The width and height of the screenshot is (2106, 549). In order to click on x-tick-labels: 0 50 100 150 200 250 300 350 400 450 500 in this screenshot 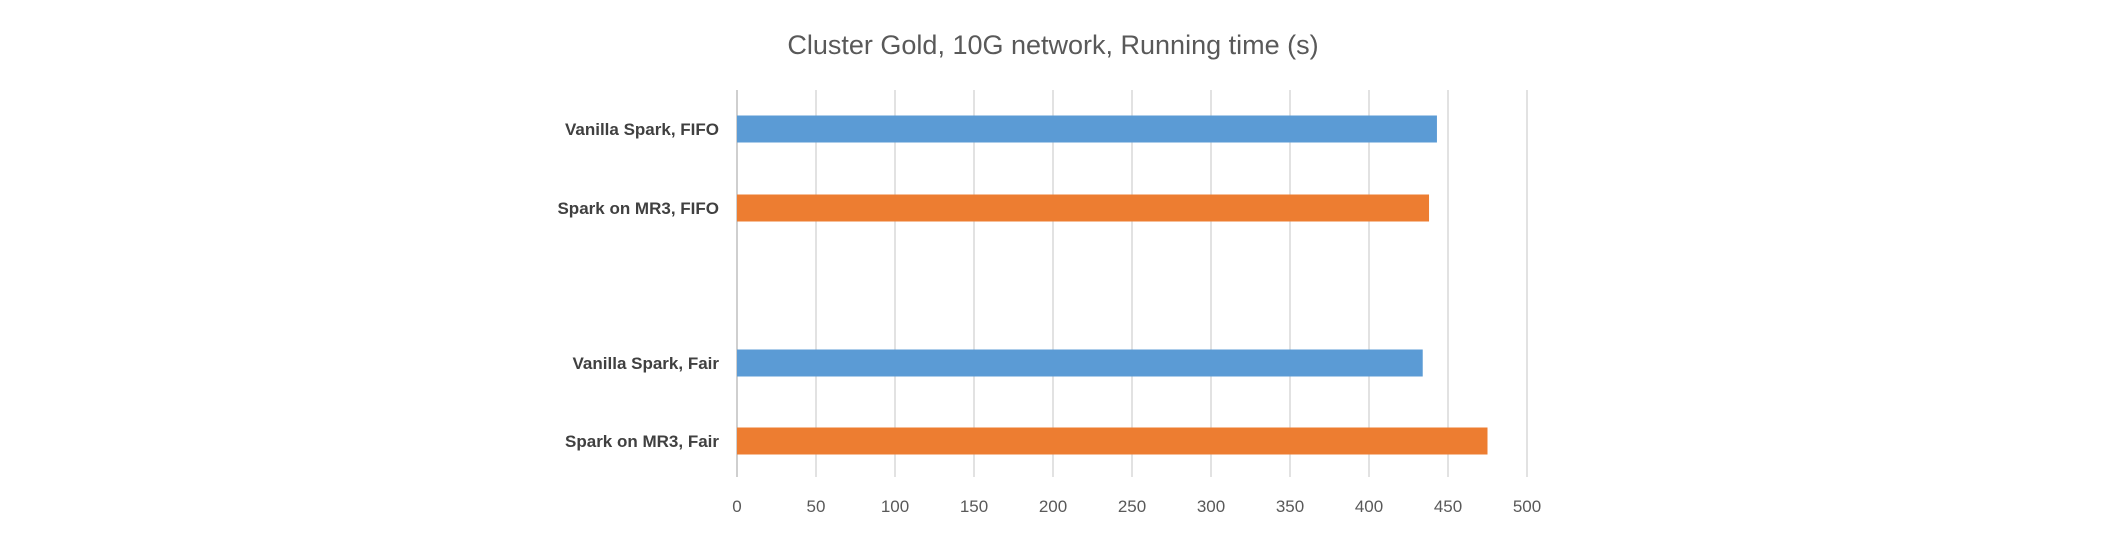, I will do `click(1136, 506)`.